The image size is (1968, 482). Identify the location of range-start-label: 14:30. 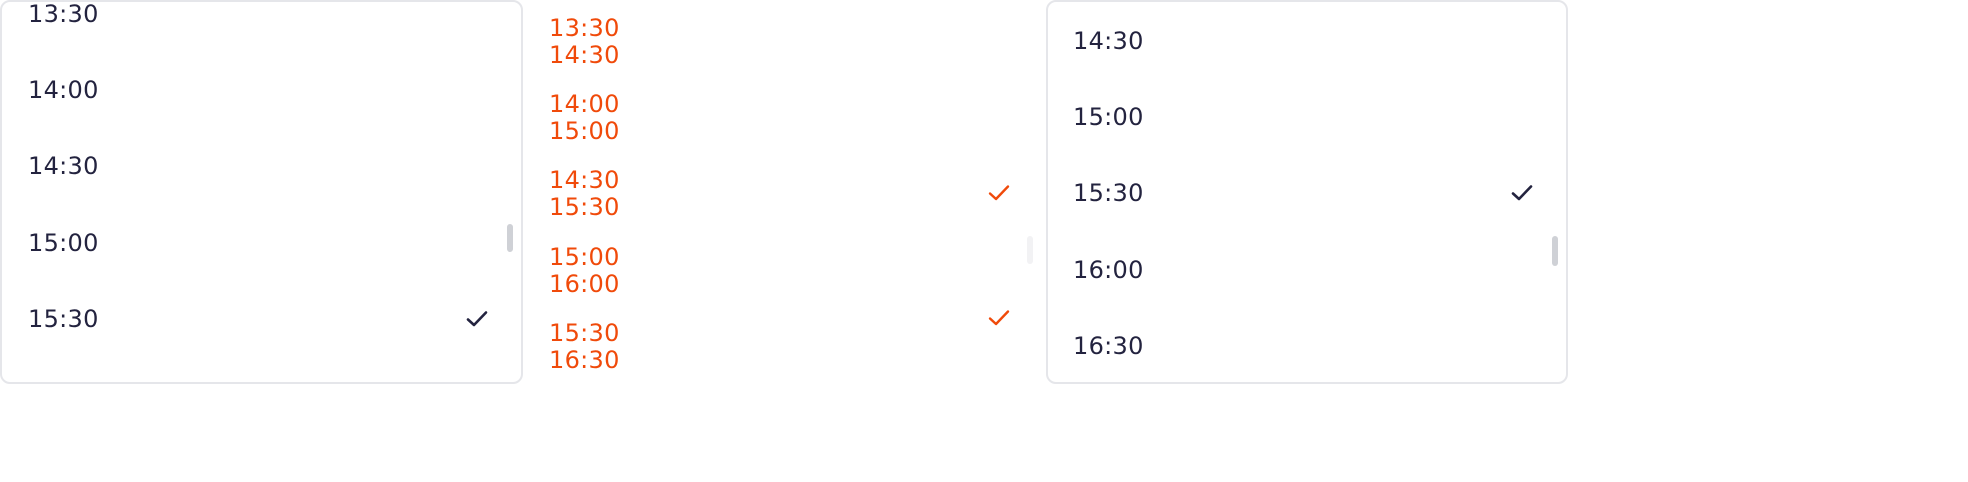
(584, 180).